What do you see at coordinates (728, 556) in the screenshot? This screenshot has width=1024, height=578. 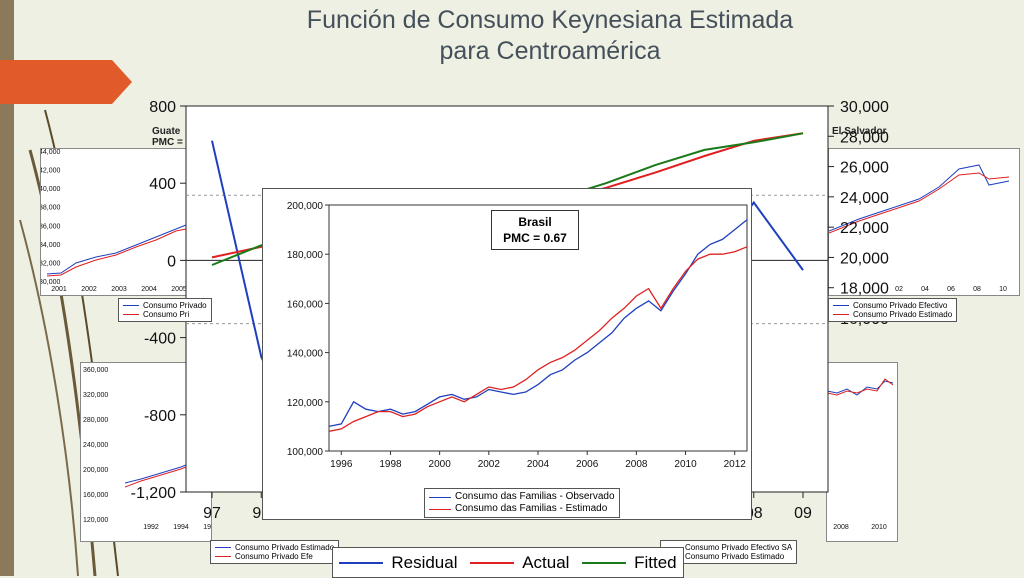 I see `lower-right-legend-2: Consumo Privado Estimado` at bounding box center [728, 556].